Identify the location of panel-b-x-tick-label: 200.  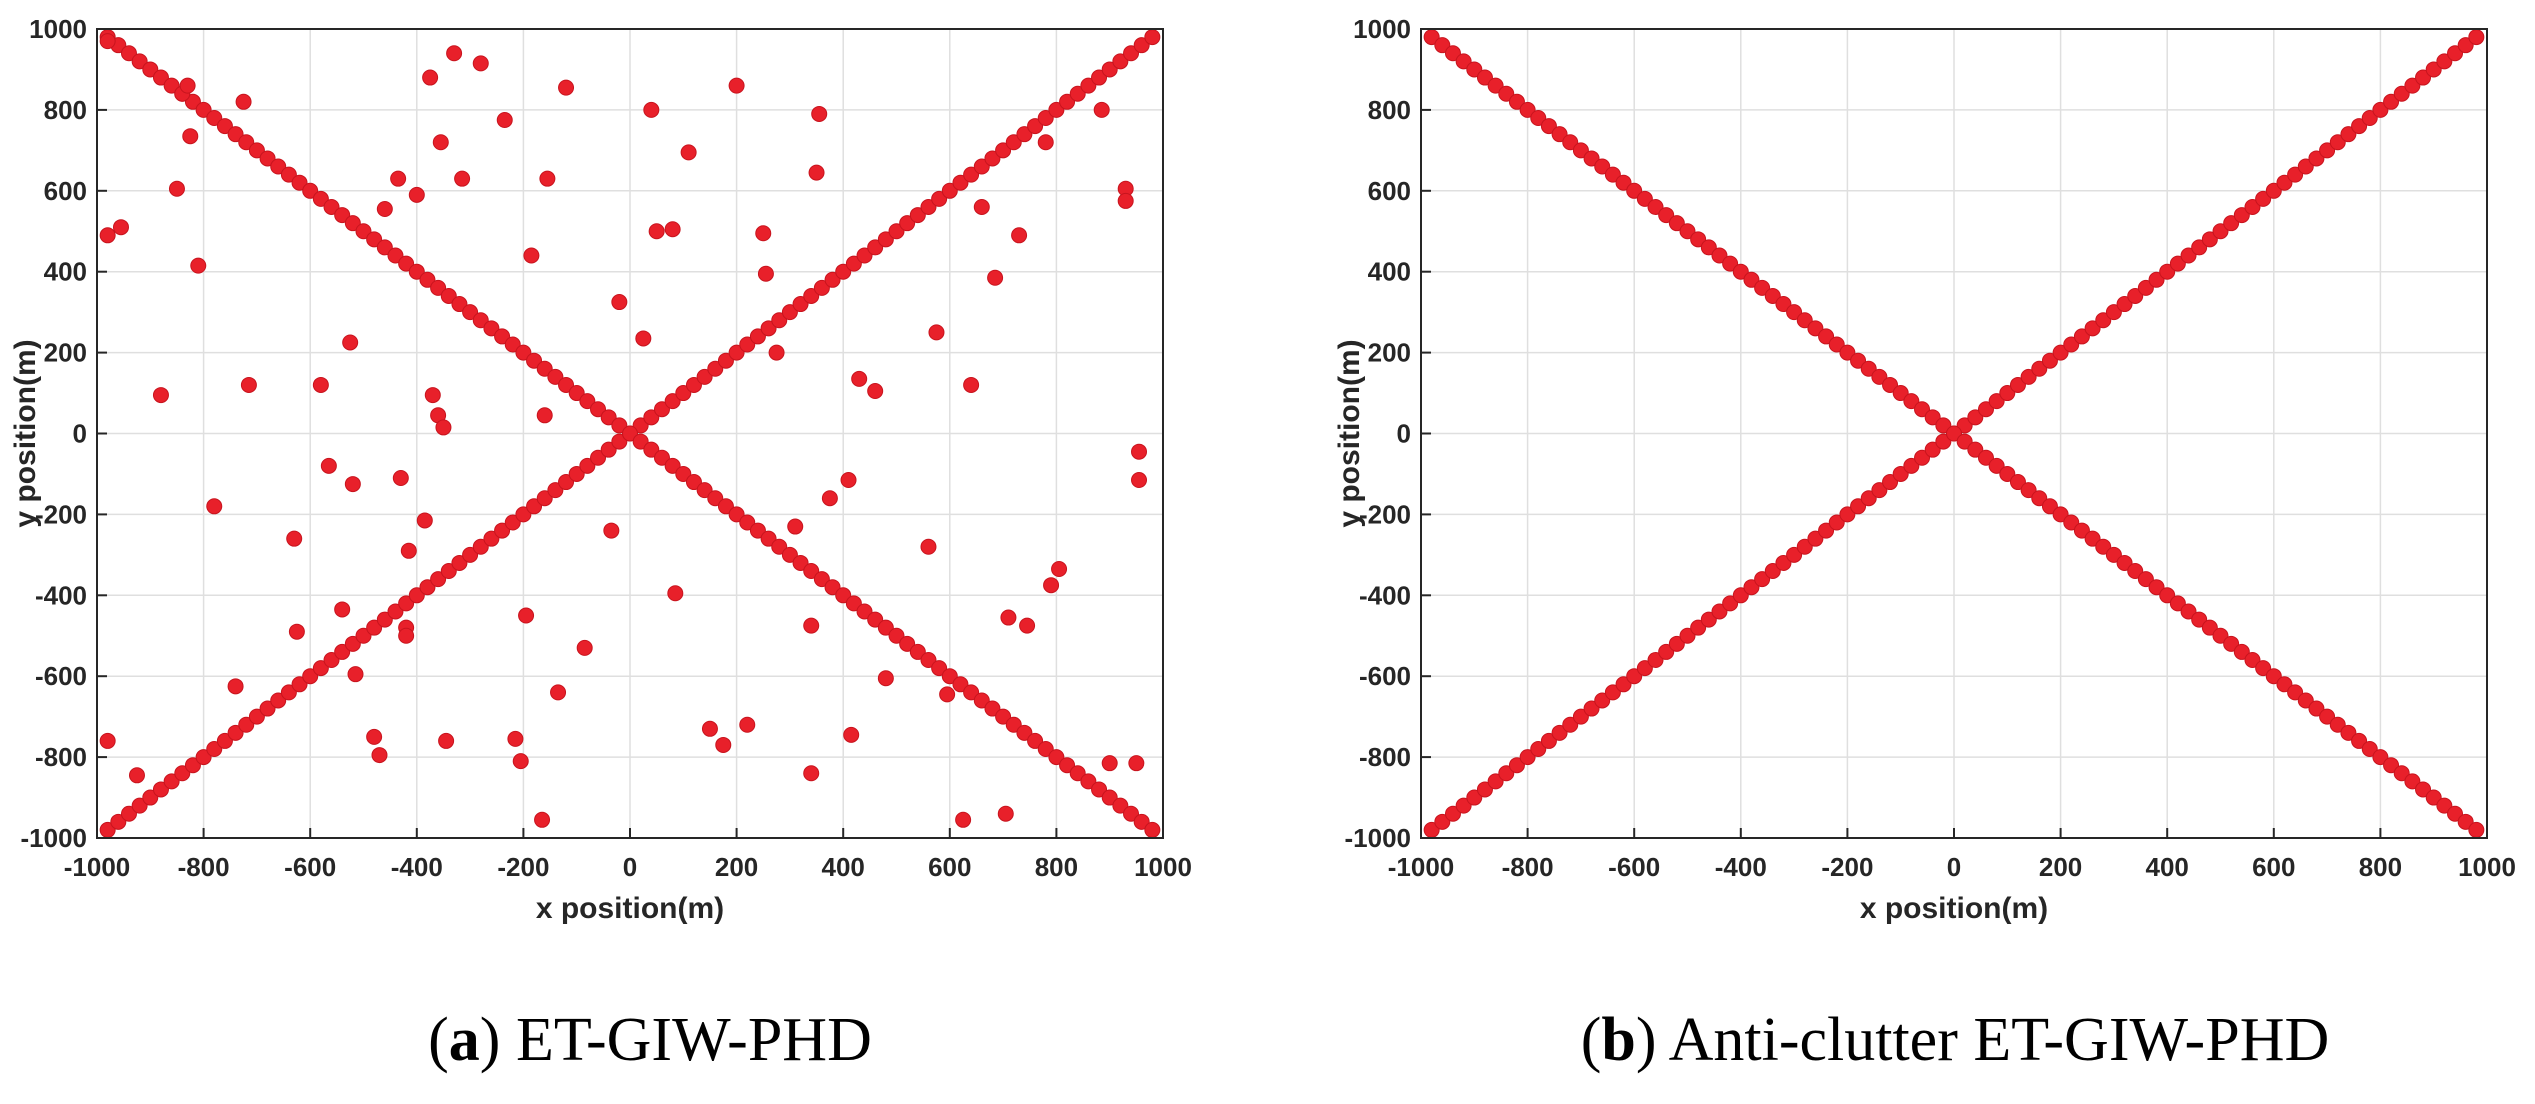
(2060, 867).